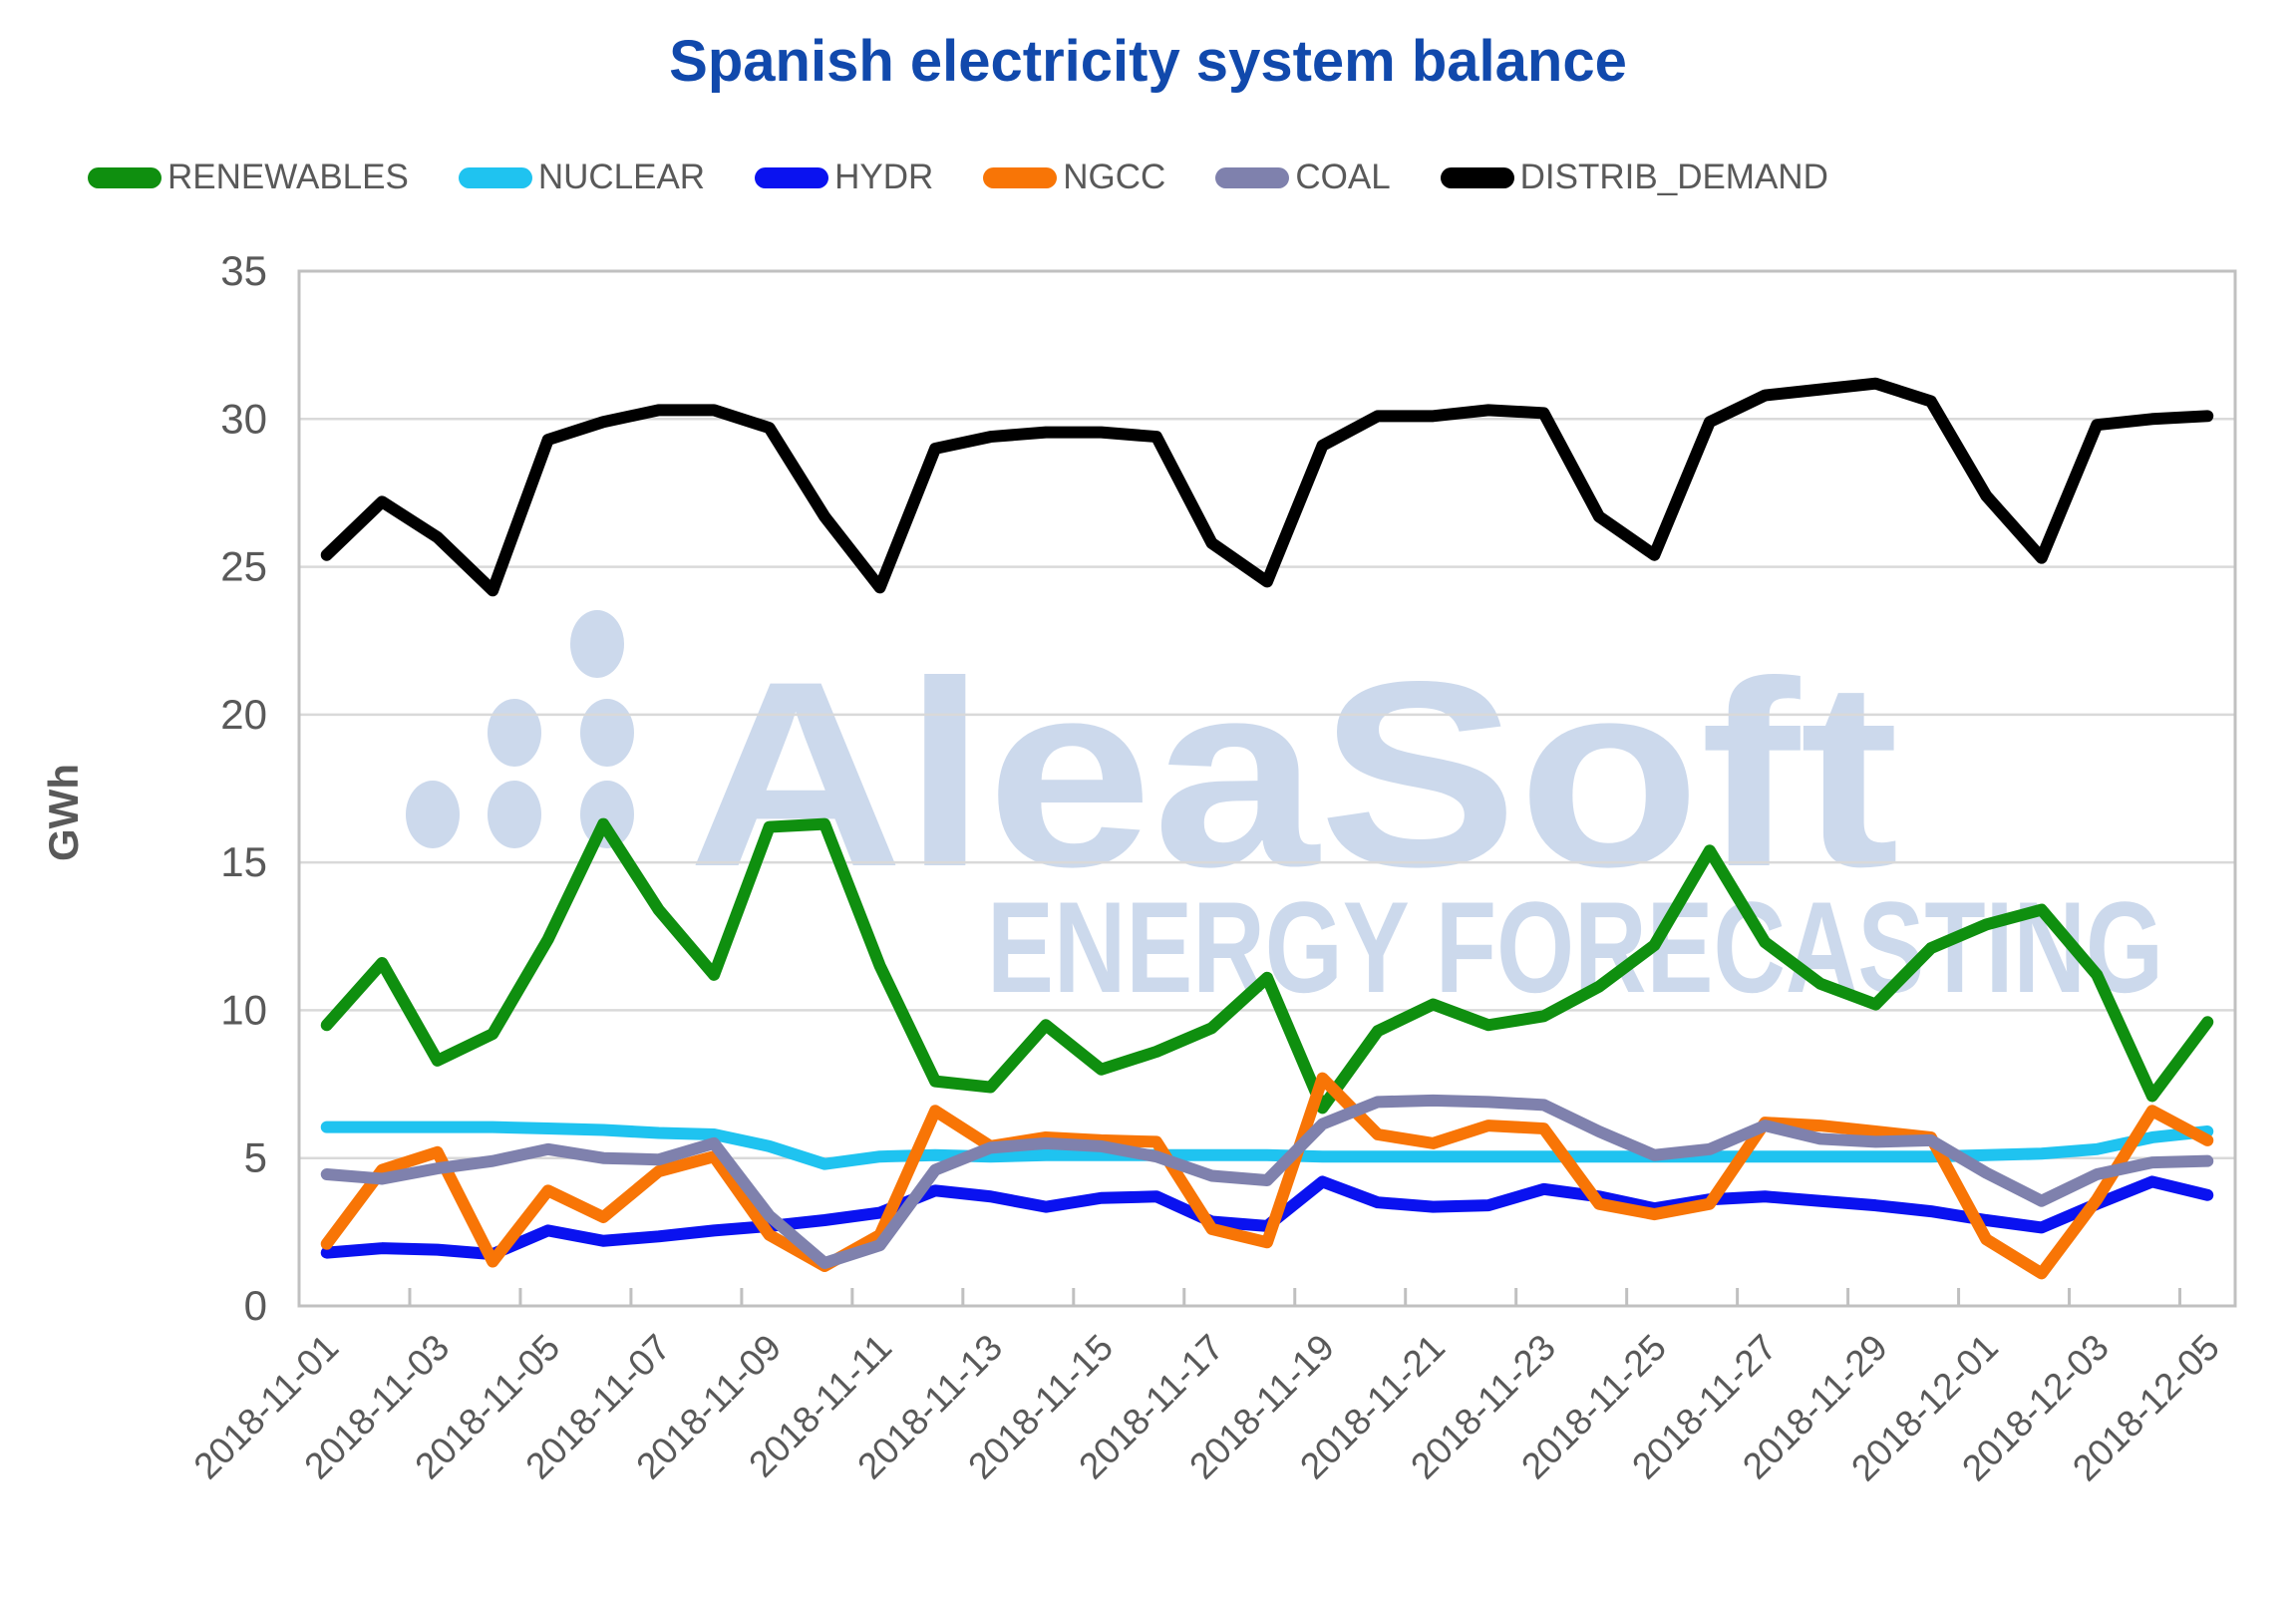 The height and width of the screenshot is (1601, 2296). I want to click on legend-item-nuclear: NUCLEAR, so click(582, 177).